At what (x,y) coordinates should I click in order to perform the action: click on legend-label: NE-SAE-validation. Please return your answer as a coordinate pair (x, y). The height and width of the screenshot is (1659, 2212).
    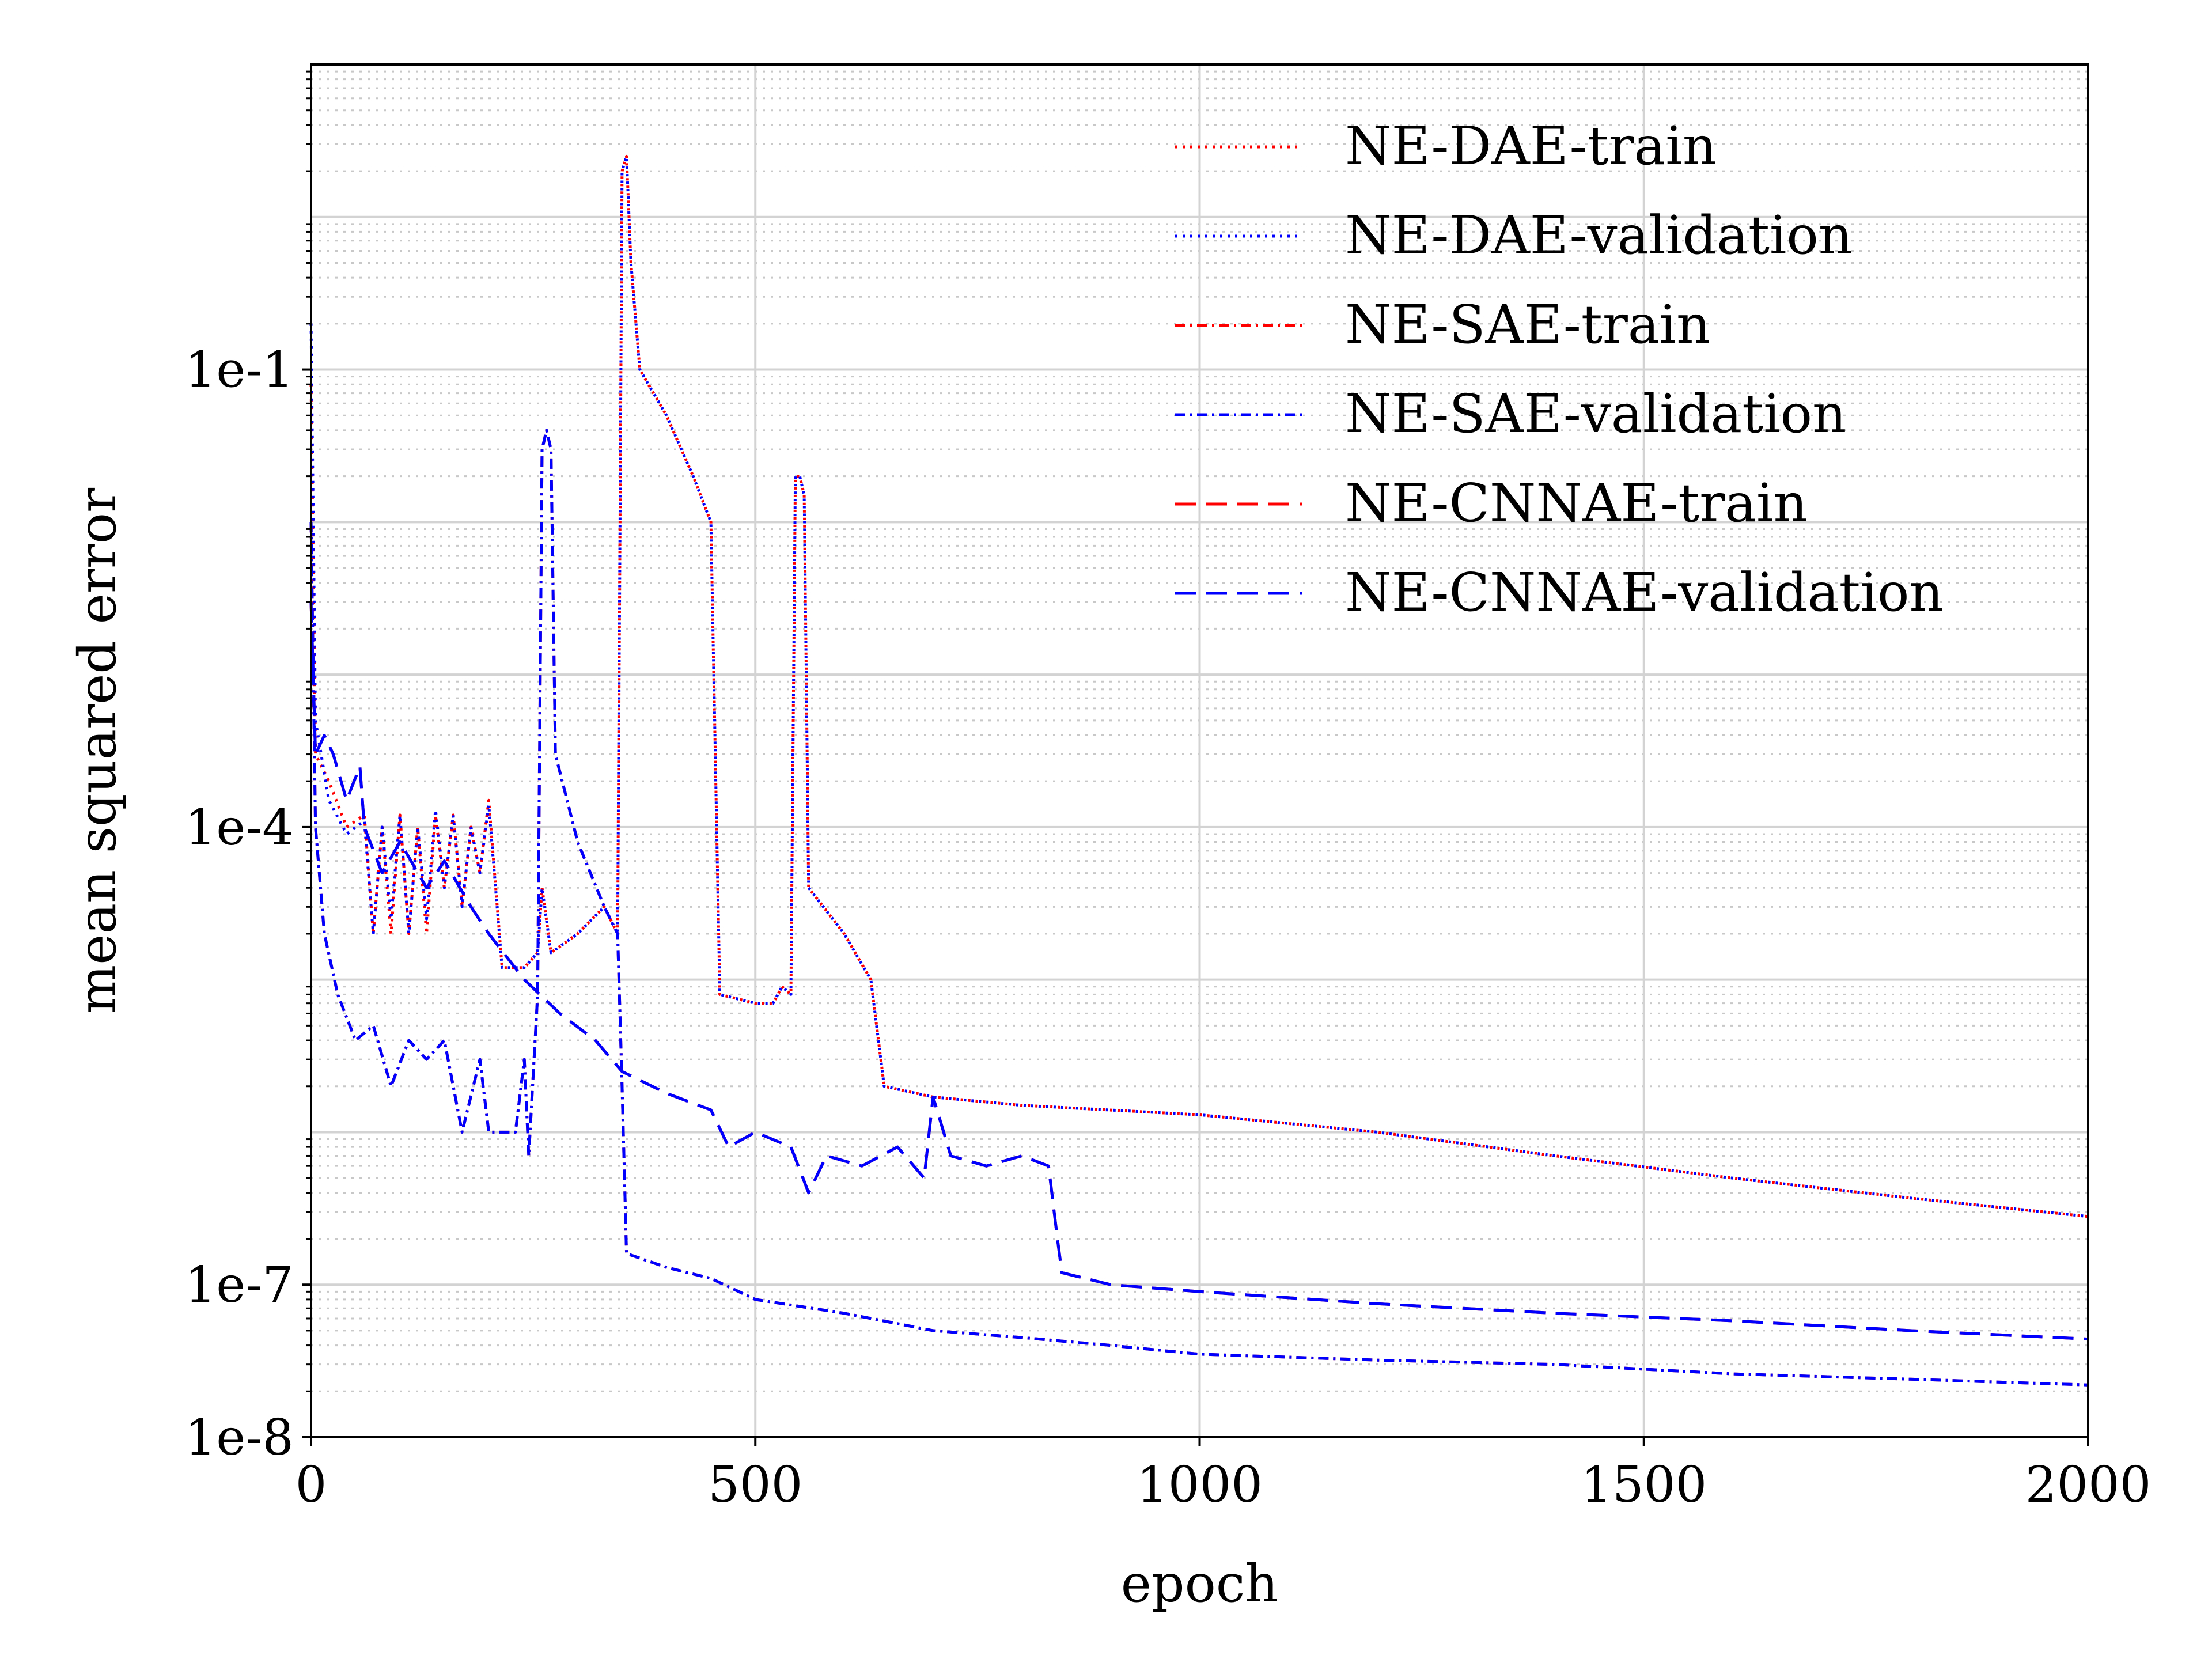
    Looking at the image, I should click on (1595, 414).